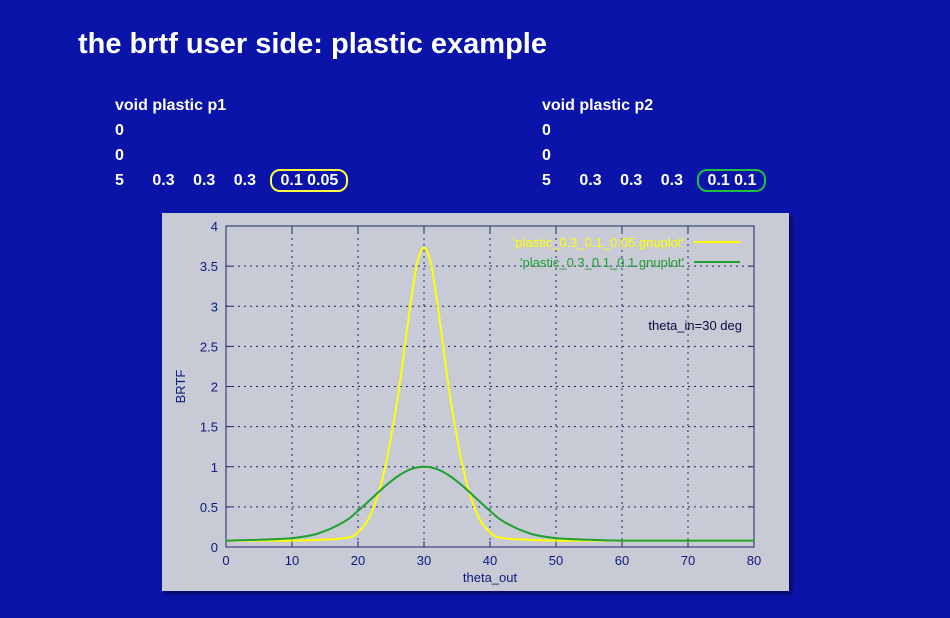  What do you see at coordinates (214, 226) in the screenshot?
I see `y-tick-label: 4` at bounding box center [214, 226].